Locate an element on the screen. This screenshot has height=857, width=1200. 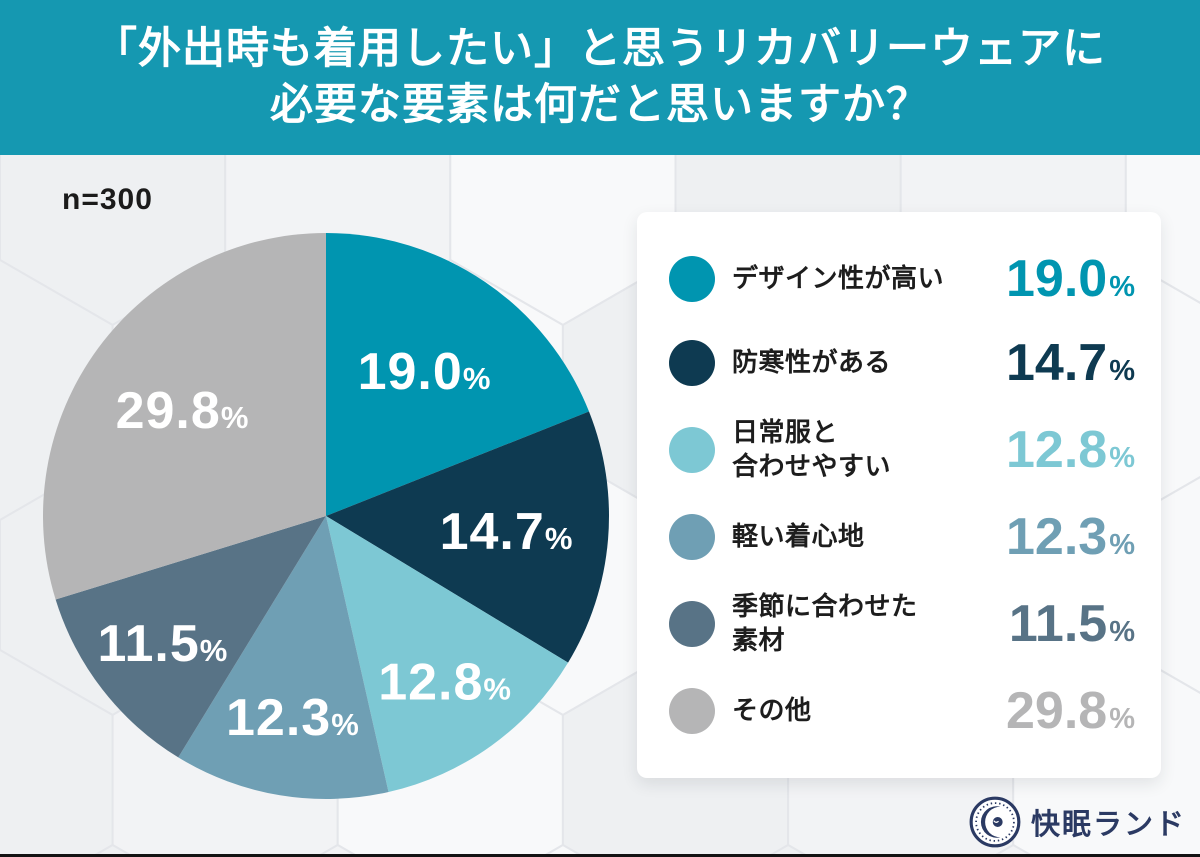
legend-item-value: 12.3% is located at coordinates (1070, 536).